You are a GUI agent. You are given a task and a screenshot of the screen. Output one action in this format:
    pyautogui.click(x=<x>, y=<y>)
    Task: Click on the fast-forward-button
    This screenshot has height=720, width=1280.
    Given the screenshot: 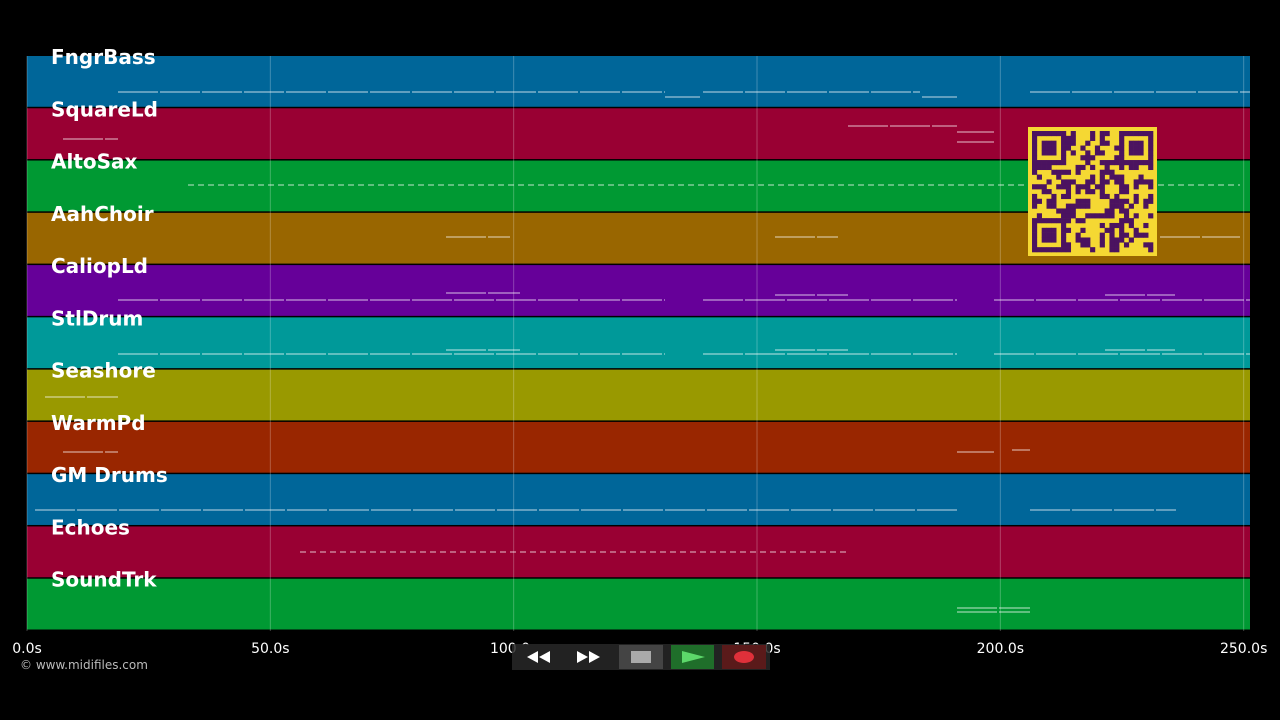 What is the action you would take?
    pyautogui.click(x=589, y=657)
    